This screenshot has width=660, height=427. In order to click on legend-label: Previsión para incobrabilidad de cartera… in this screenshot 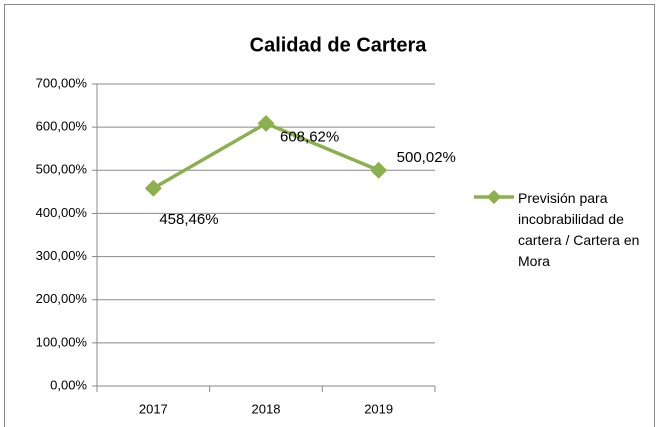, I will do `click(579, 229)`.